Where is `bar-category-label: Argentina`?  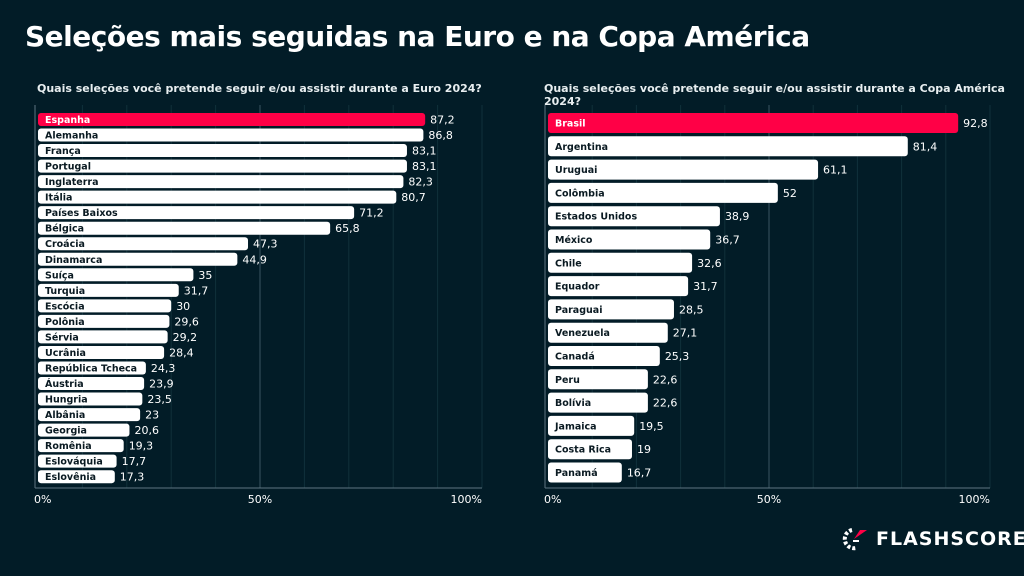
bar-category-label: Argentina is located at coordinates (581, 147).